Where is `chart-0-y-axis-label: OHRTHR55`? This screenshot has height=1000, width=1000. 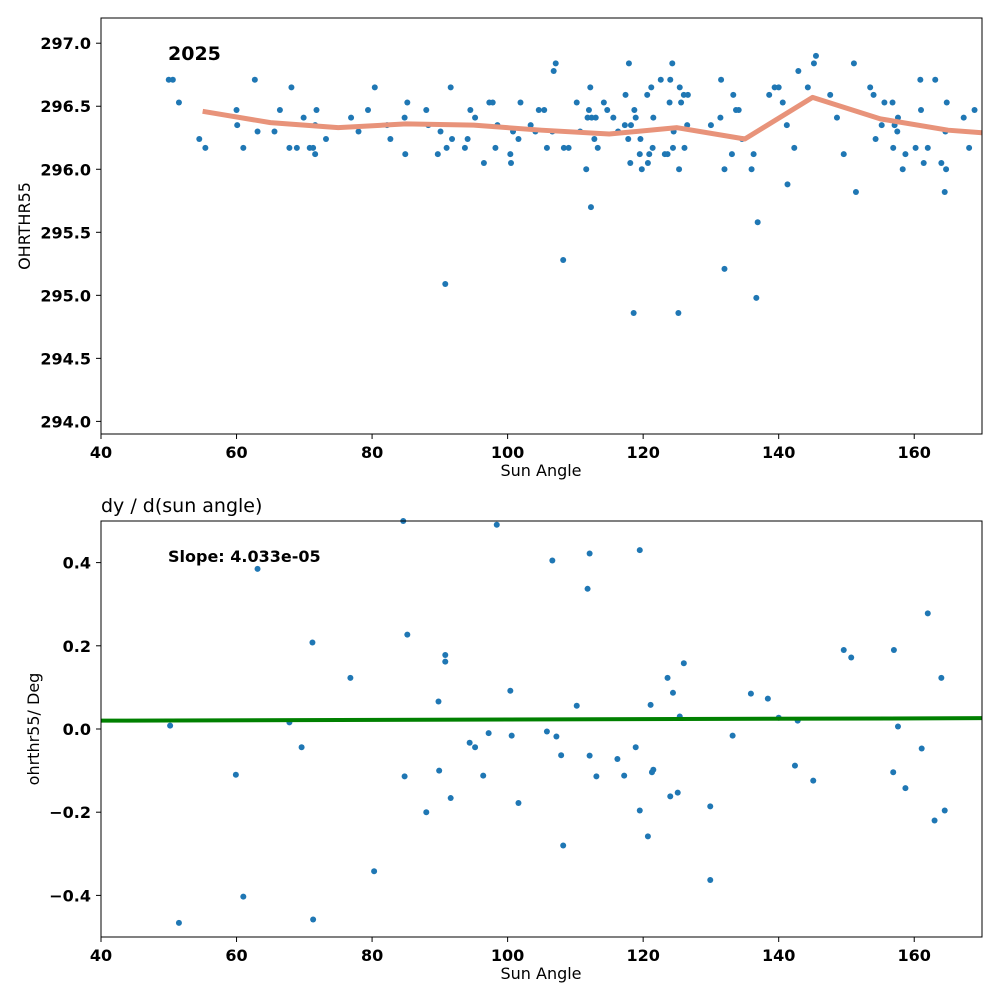 chart-0-y-axis-label: OHRTHR55 is located at coordinates (24, 226).